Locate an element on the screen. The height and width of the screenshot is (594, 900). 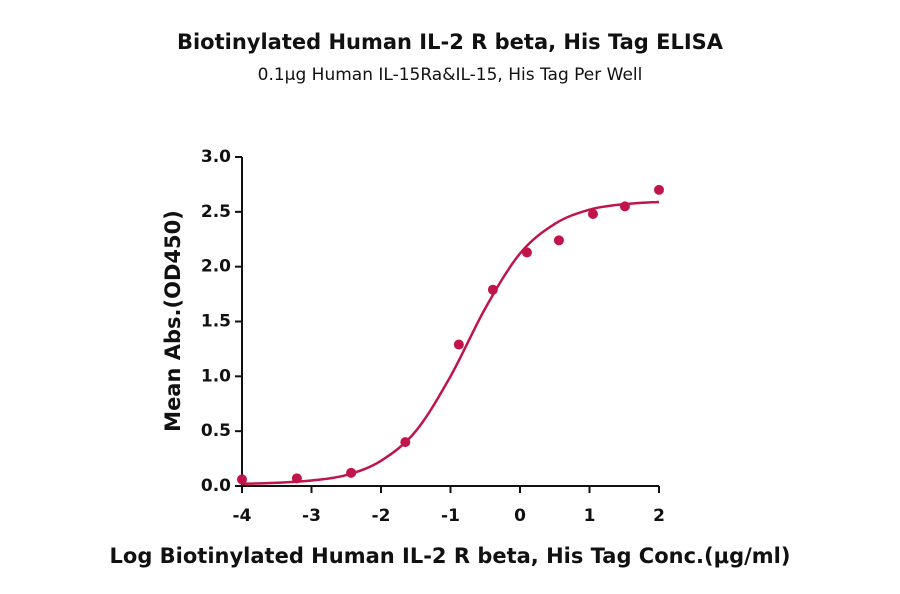
x-tick-label: 0 is located at coordinates (520, 516).